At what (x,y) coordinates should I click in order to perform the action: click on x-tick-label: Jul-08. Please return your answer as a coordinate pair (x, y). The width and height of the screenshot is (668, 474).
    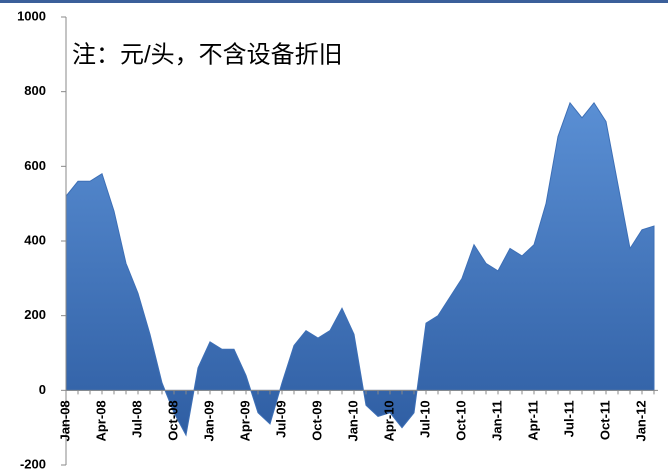
    Looking at the image, I should click on (136, 419).